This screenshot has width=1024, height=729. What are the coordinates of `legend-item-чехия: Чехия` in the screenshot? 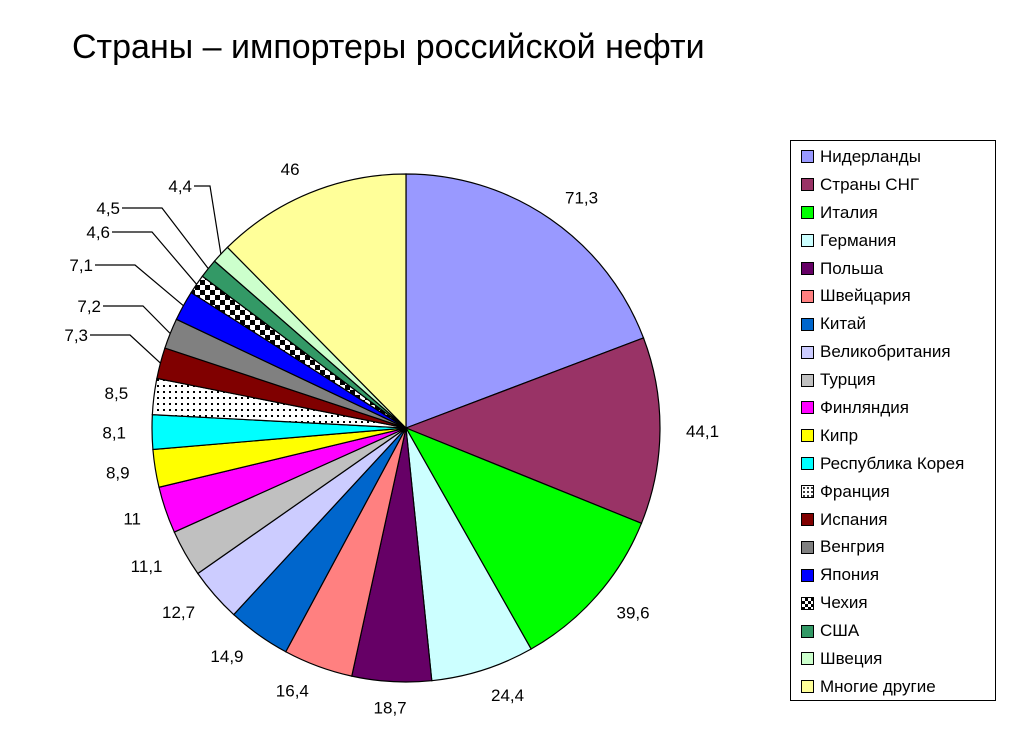 It's located at (898, 603).